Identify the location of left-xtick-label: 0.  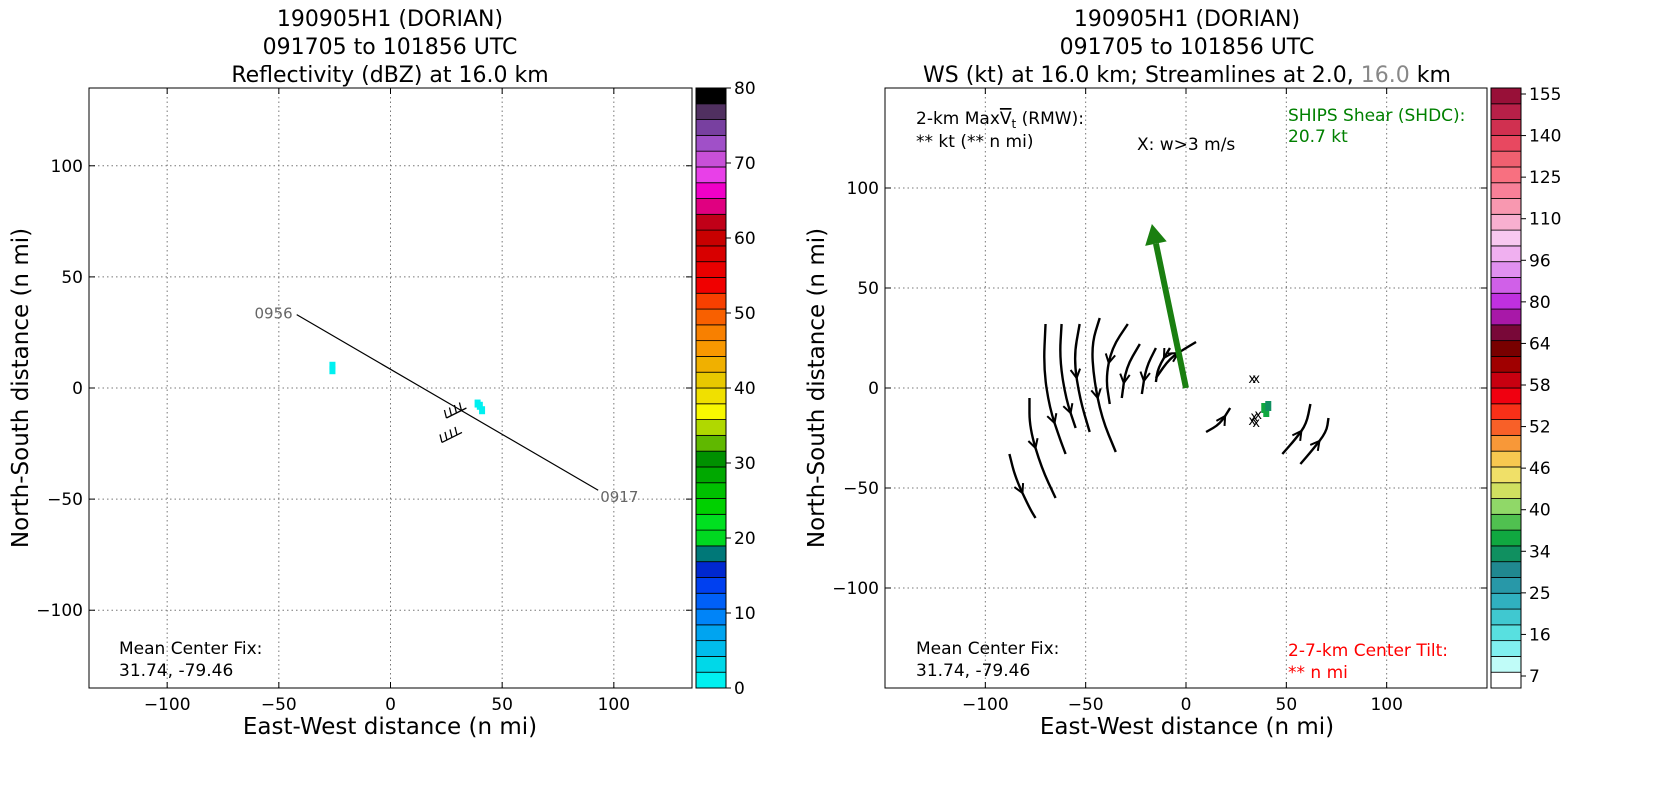
(390, 705).